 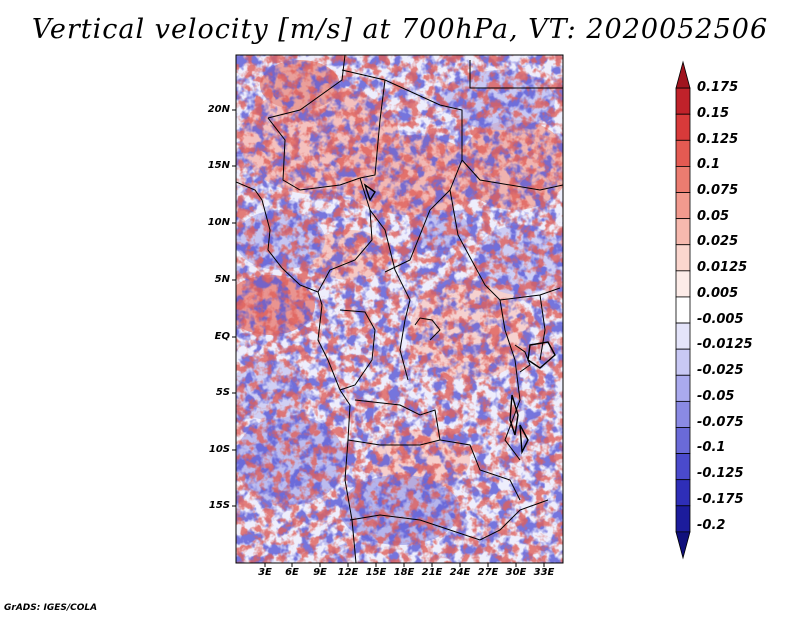 What do you see at coordinates (718, 87) in the screenshot?
I see `colorbar-label: 0.175` at bounding box center [718, 87].